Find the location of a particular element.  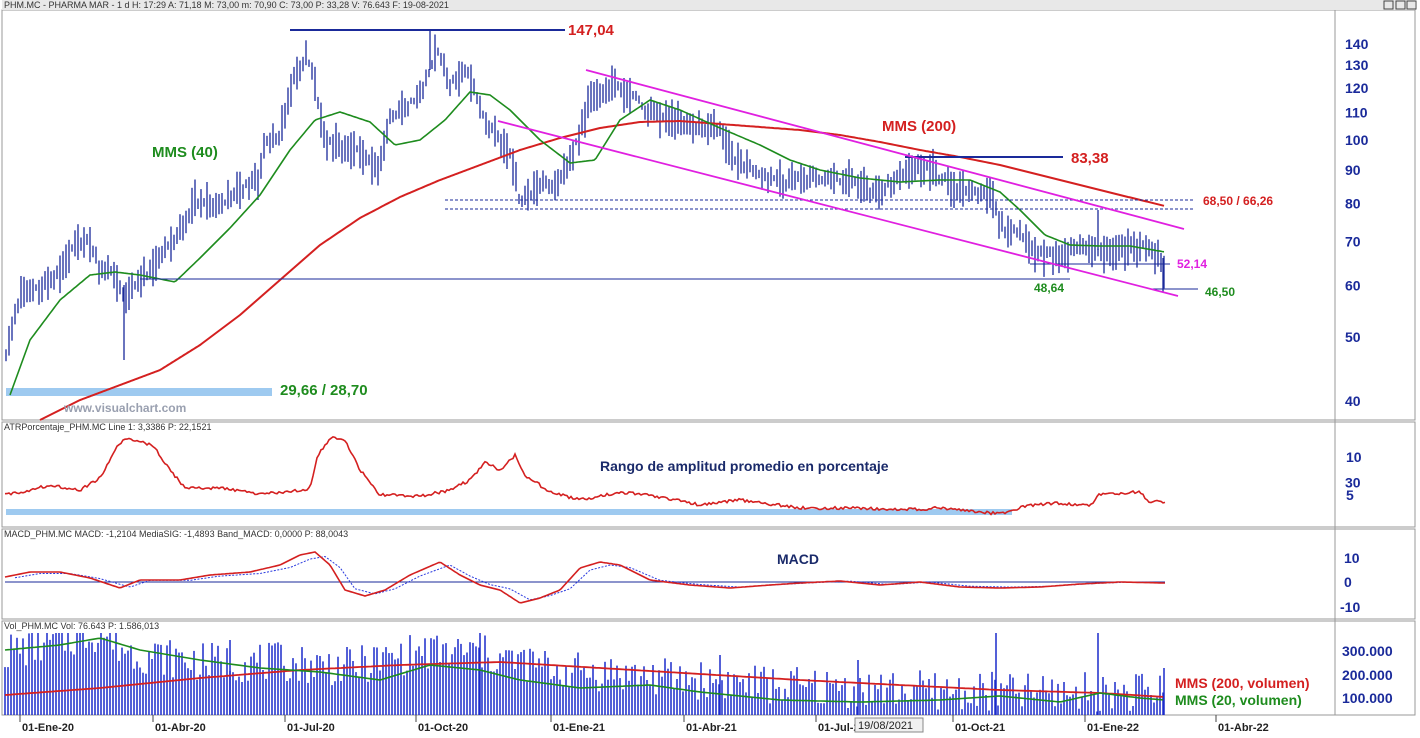

price-ytick: 140 is located at coordinates (1357, 44).